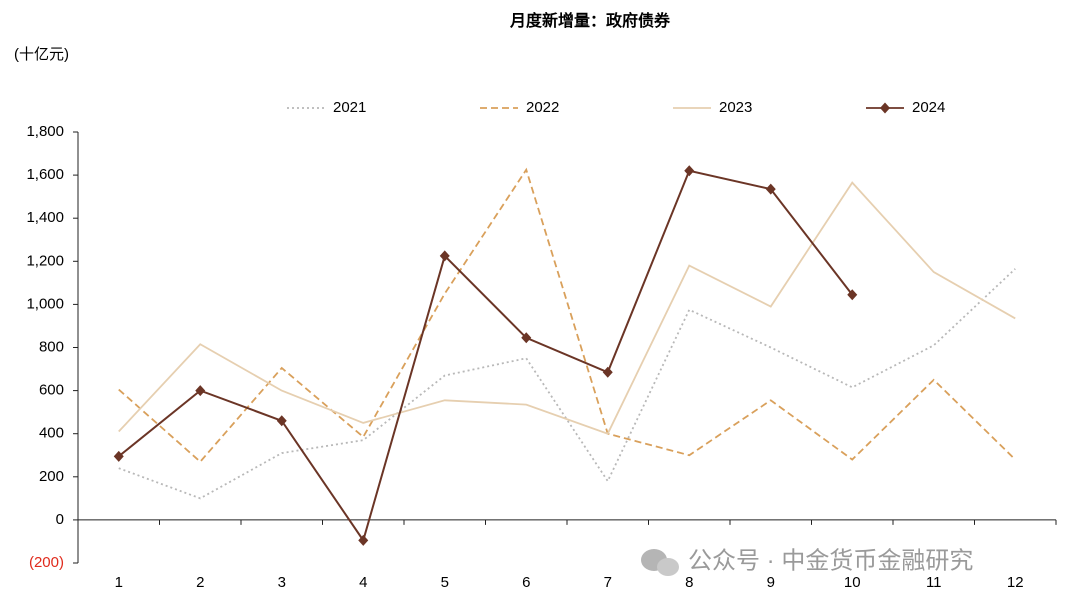 This screenshot has width=1080, height=606. I want to click on watermark-icon, so click(660, 562).